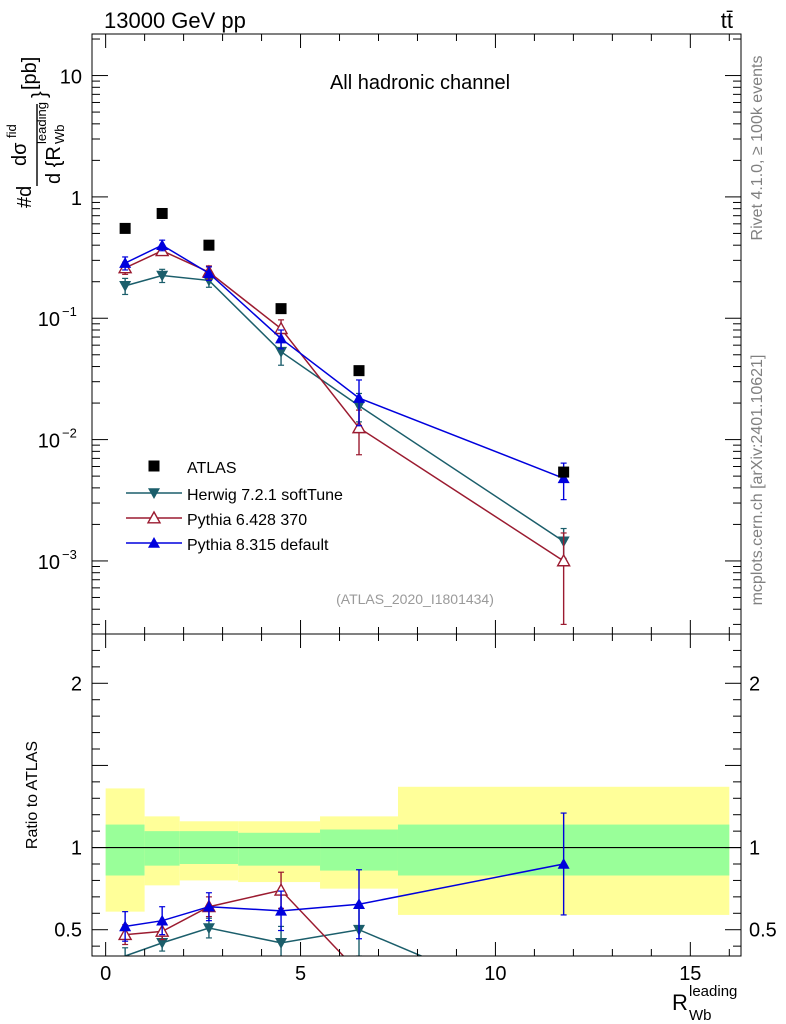 The image size is (786, 1024). What do you see at coordinates (69, 554) in the screenshot?
I see `main-y-tick-exponent: −3` at bounding box center [69, 554].